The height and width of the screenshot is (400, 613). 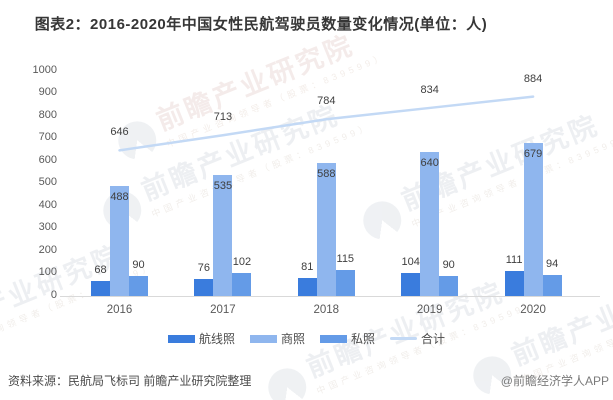 I want to click on bar-私照-2018, so click(x=345, y=283).